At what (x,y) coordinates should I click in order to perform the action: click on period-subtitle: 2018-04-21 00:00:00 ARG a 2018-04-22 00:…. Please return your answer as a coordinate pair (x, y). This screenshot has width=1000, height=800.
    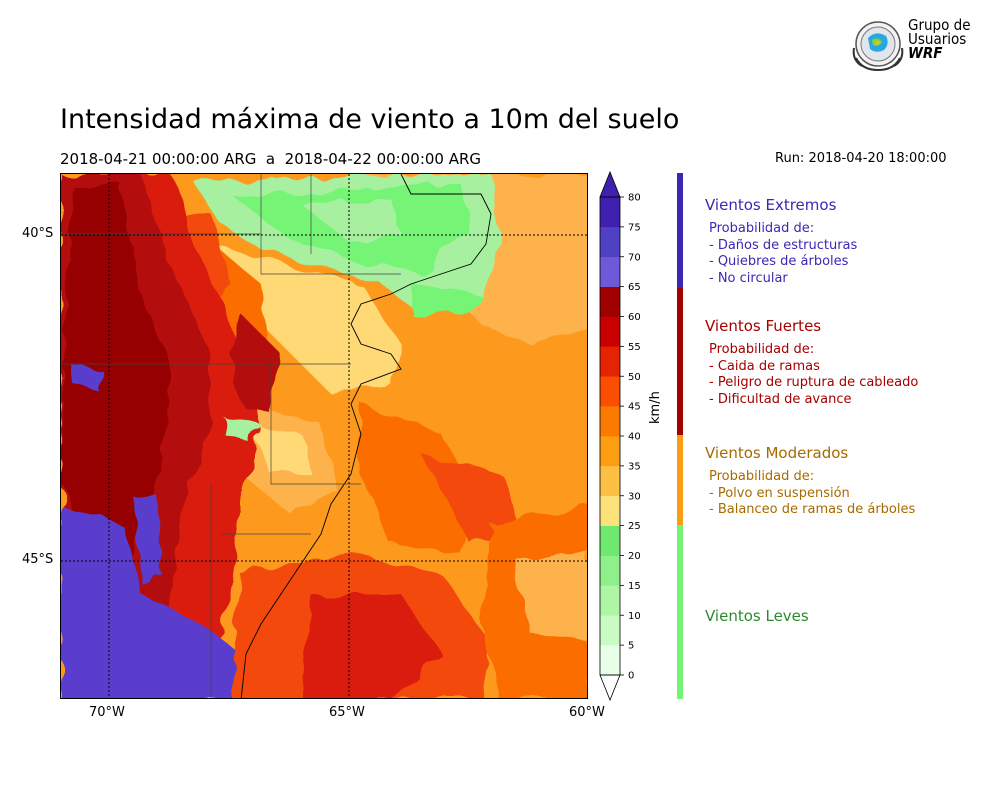
    Looking at the image, I should click on (271, 159).